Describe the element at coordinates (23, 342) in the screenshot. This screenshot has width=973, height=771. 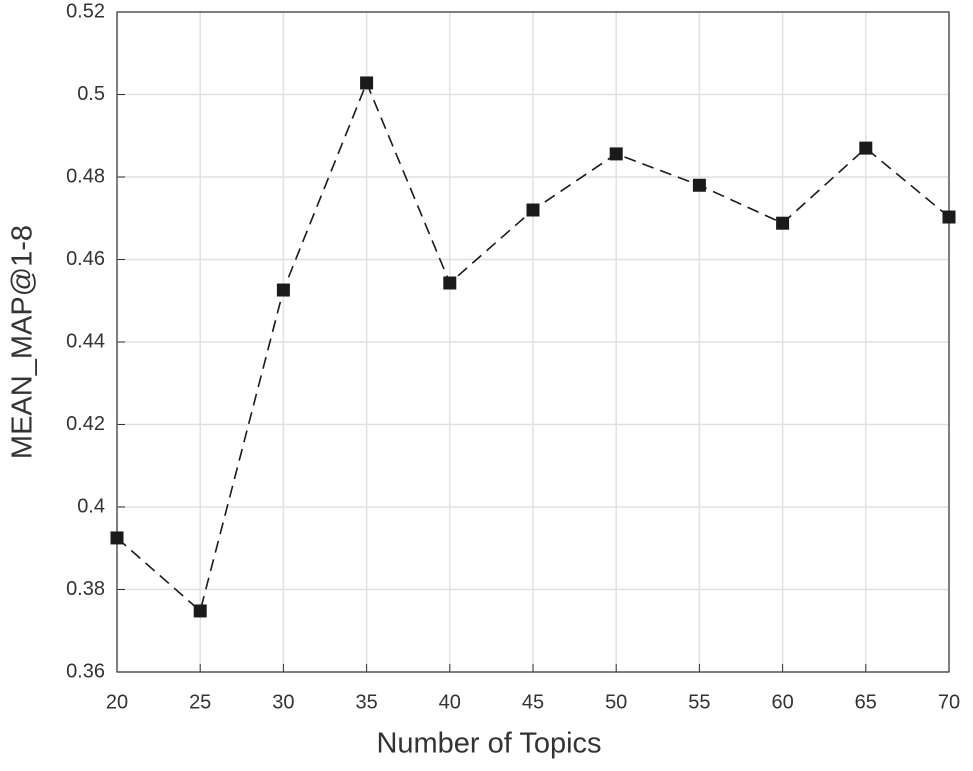
I see `y-axis-label: MEAN_MAP@1-8` at that location.